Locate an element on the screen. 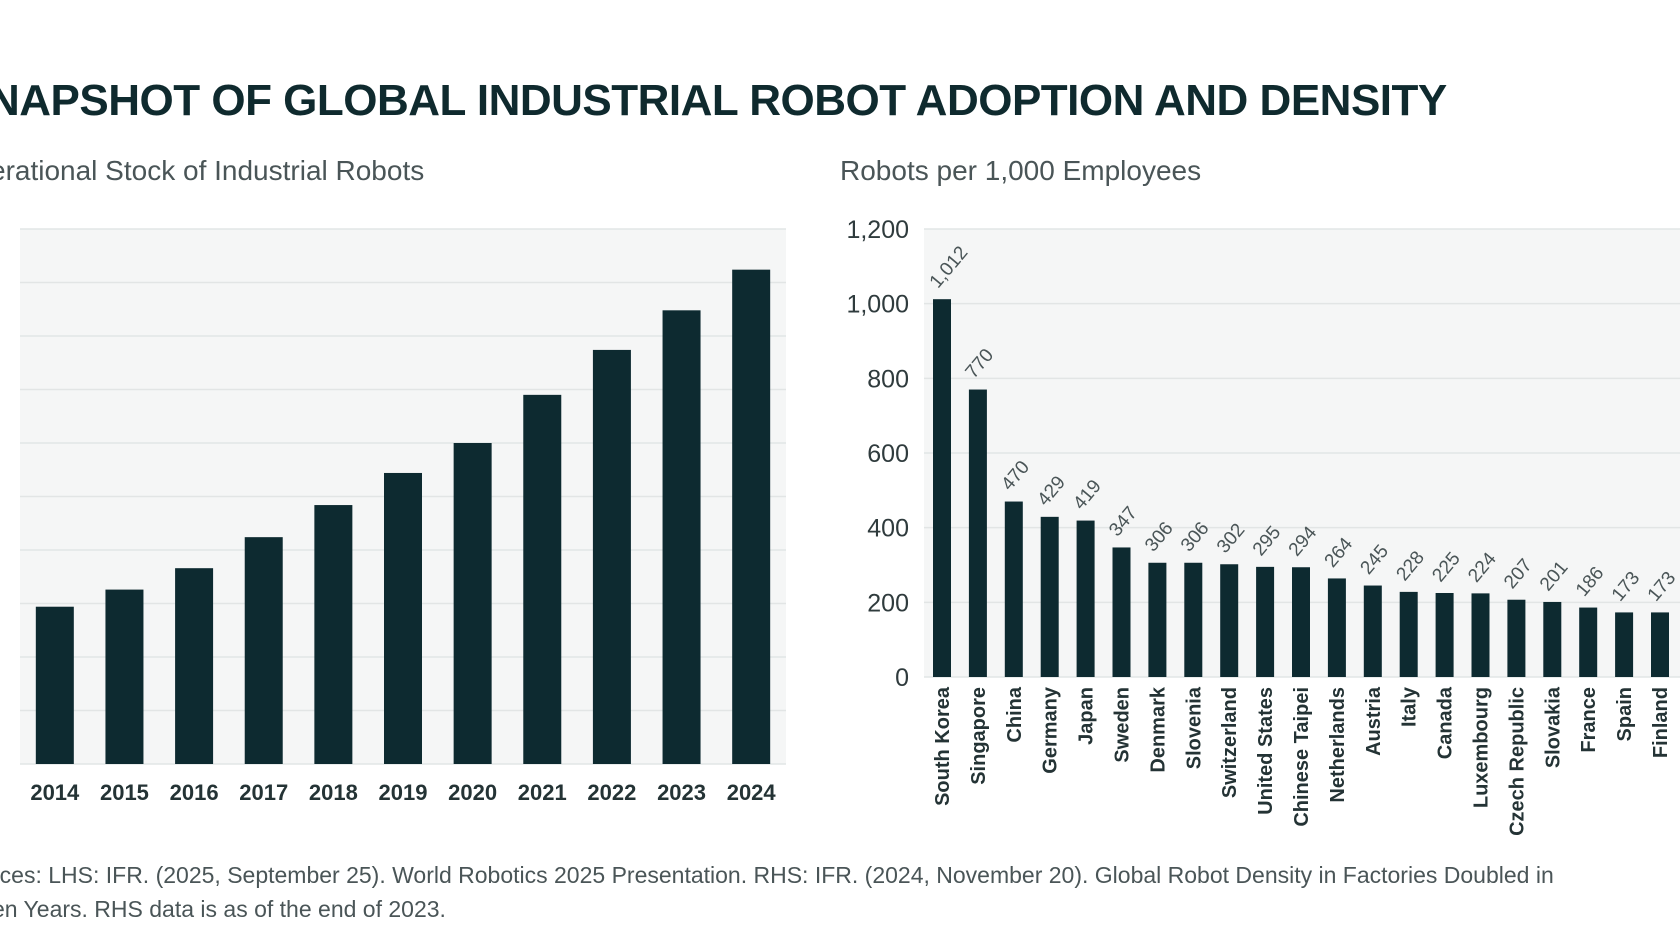 The height and width of the screenshot is (944, 1680). y-tick-label: 200 is located at coordinates (888, 603).